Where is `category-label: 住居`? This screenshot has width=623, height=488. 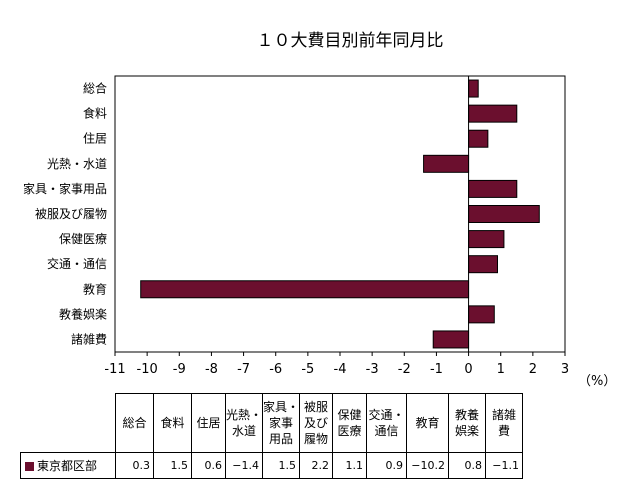 category-label: 住居 is located at coordinates (95, 139).